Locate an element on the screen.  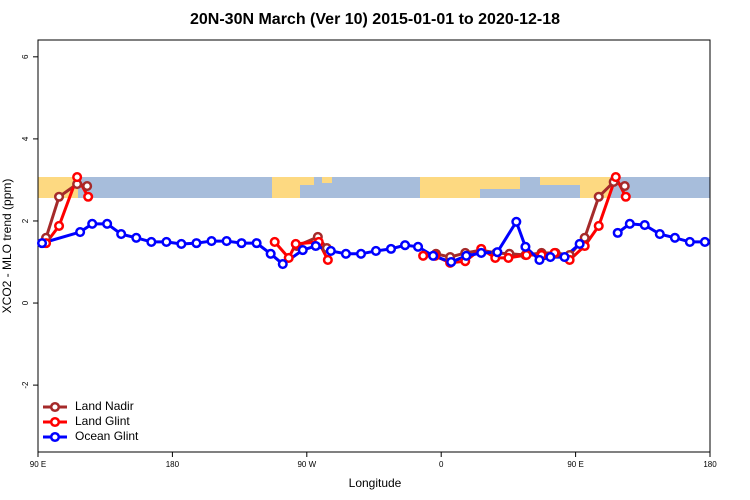
y-tick-label: 6 is located at coordinates (25, 56).